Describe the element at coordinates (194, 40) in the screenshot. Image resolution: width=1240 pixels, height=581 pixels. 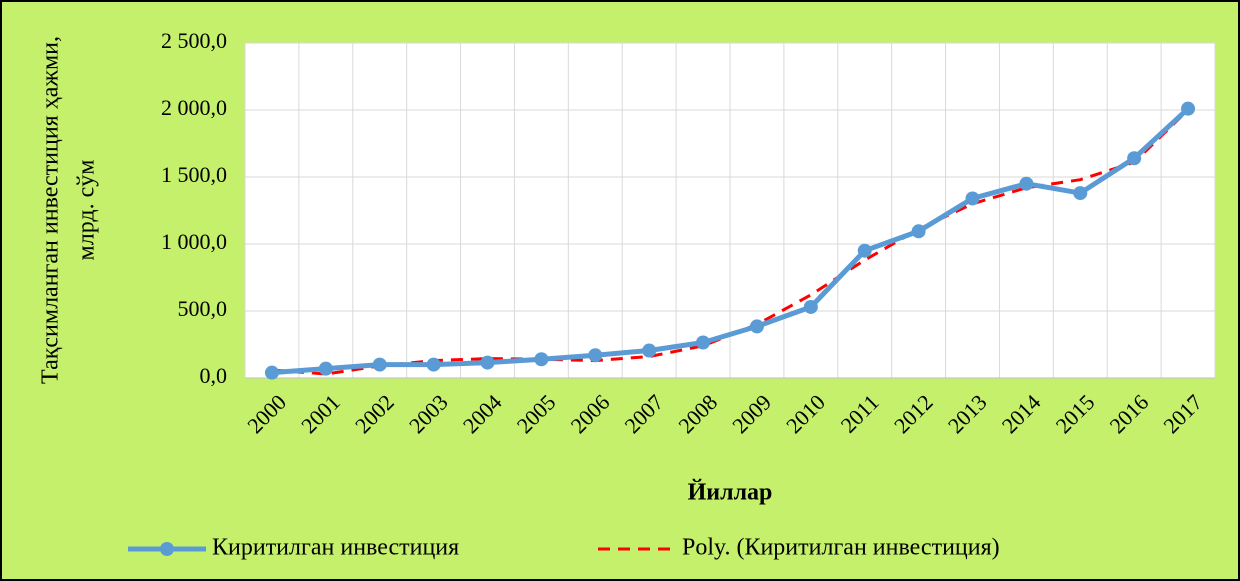
I see `y-tick-label: 2 500,0` at that location.